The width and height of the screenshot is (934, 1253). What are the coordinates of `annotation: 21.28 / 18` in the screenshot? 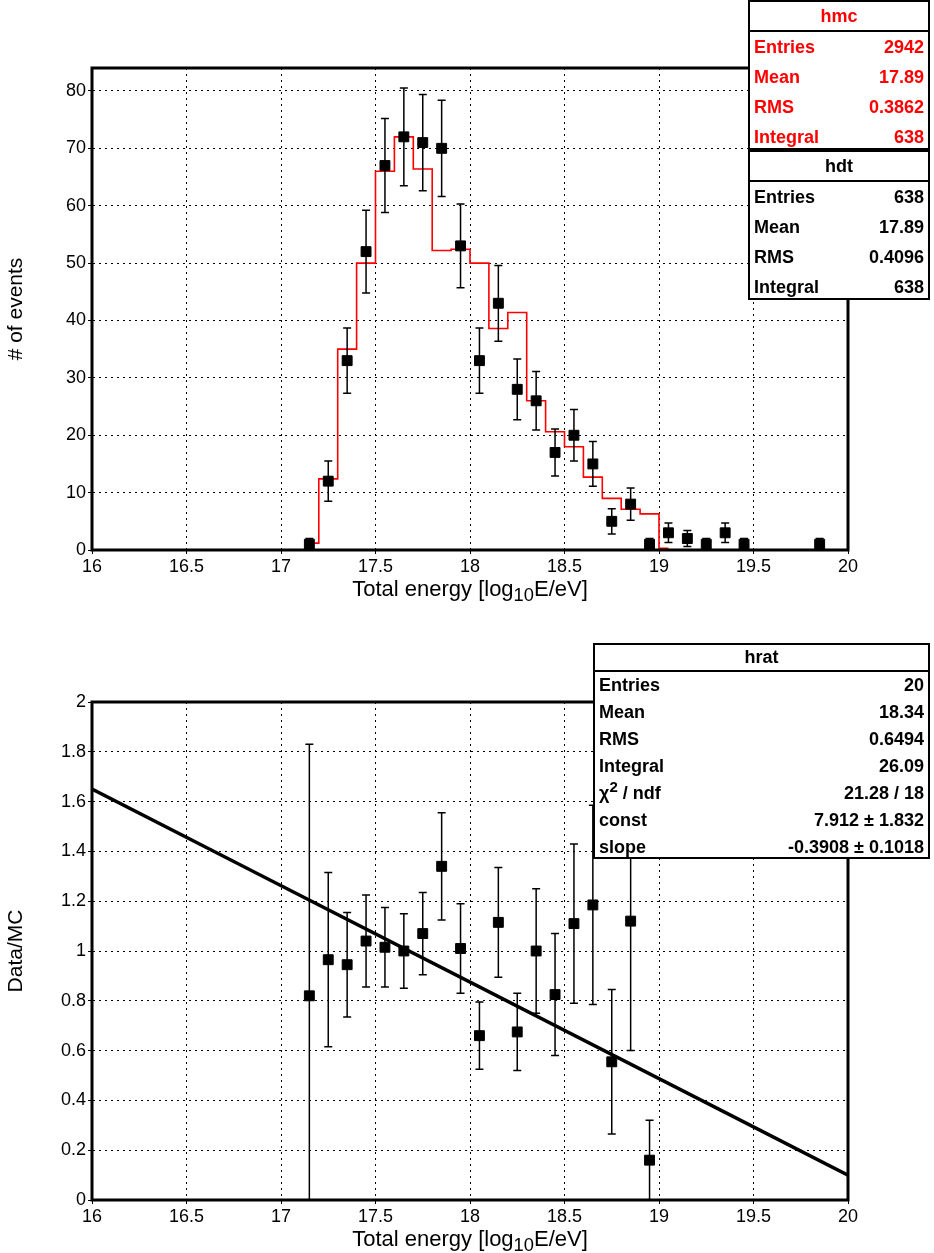 It's located at (883, 793).